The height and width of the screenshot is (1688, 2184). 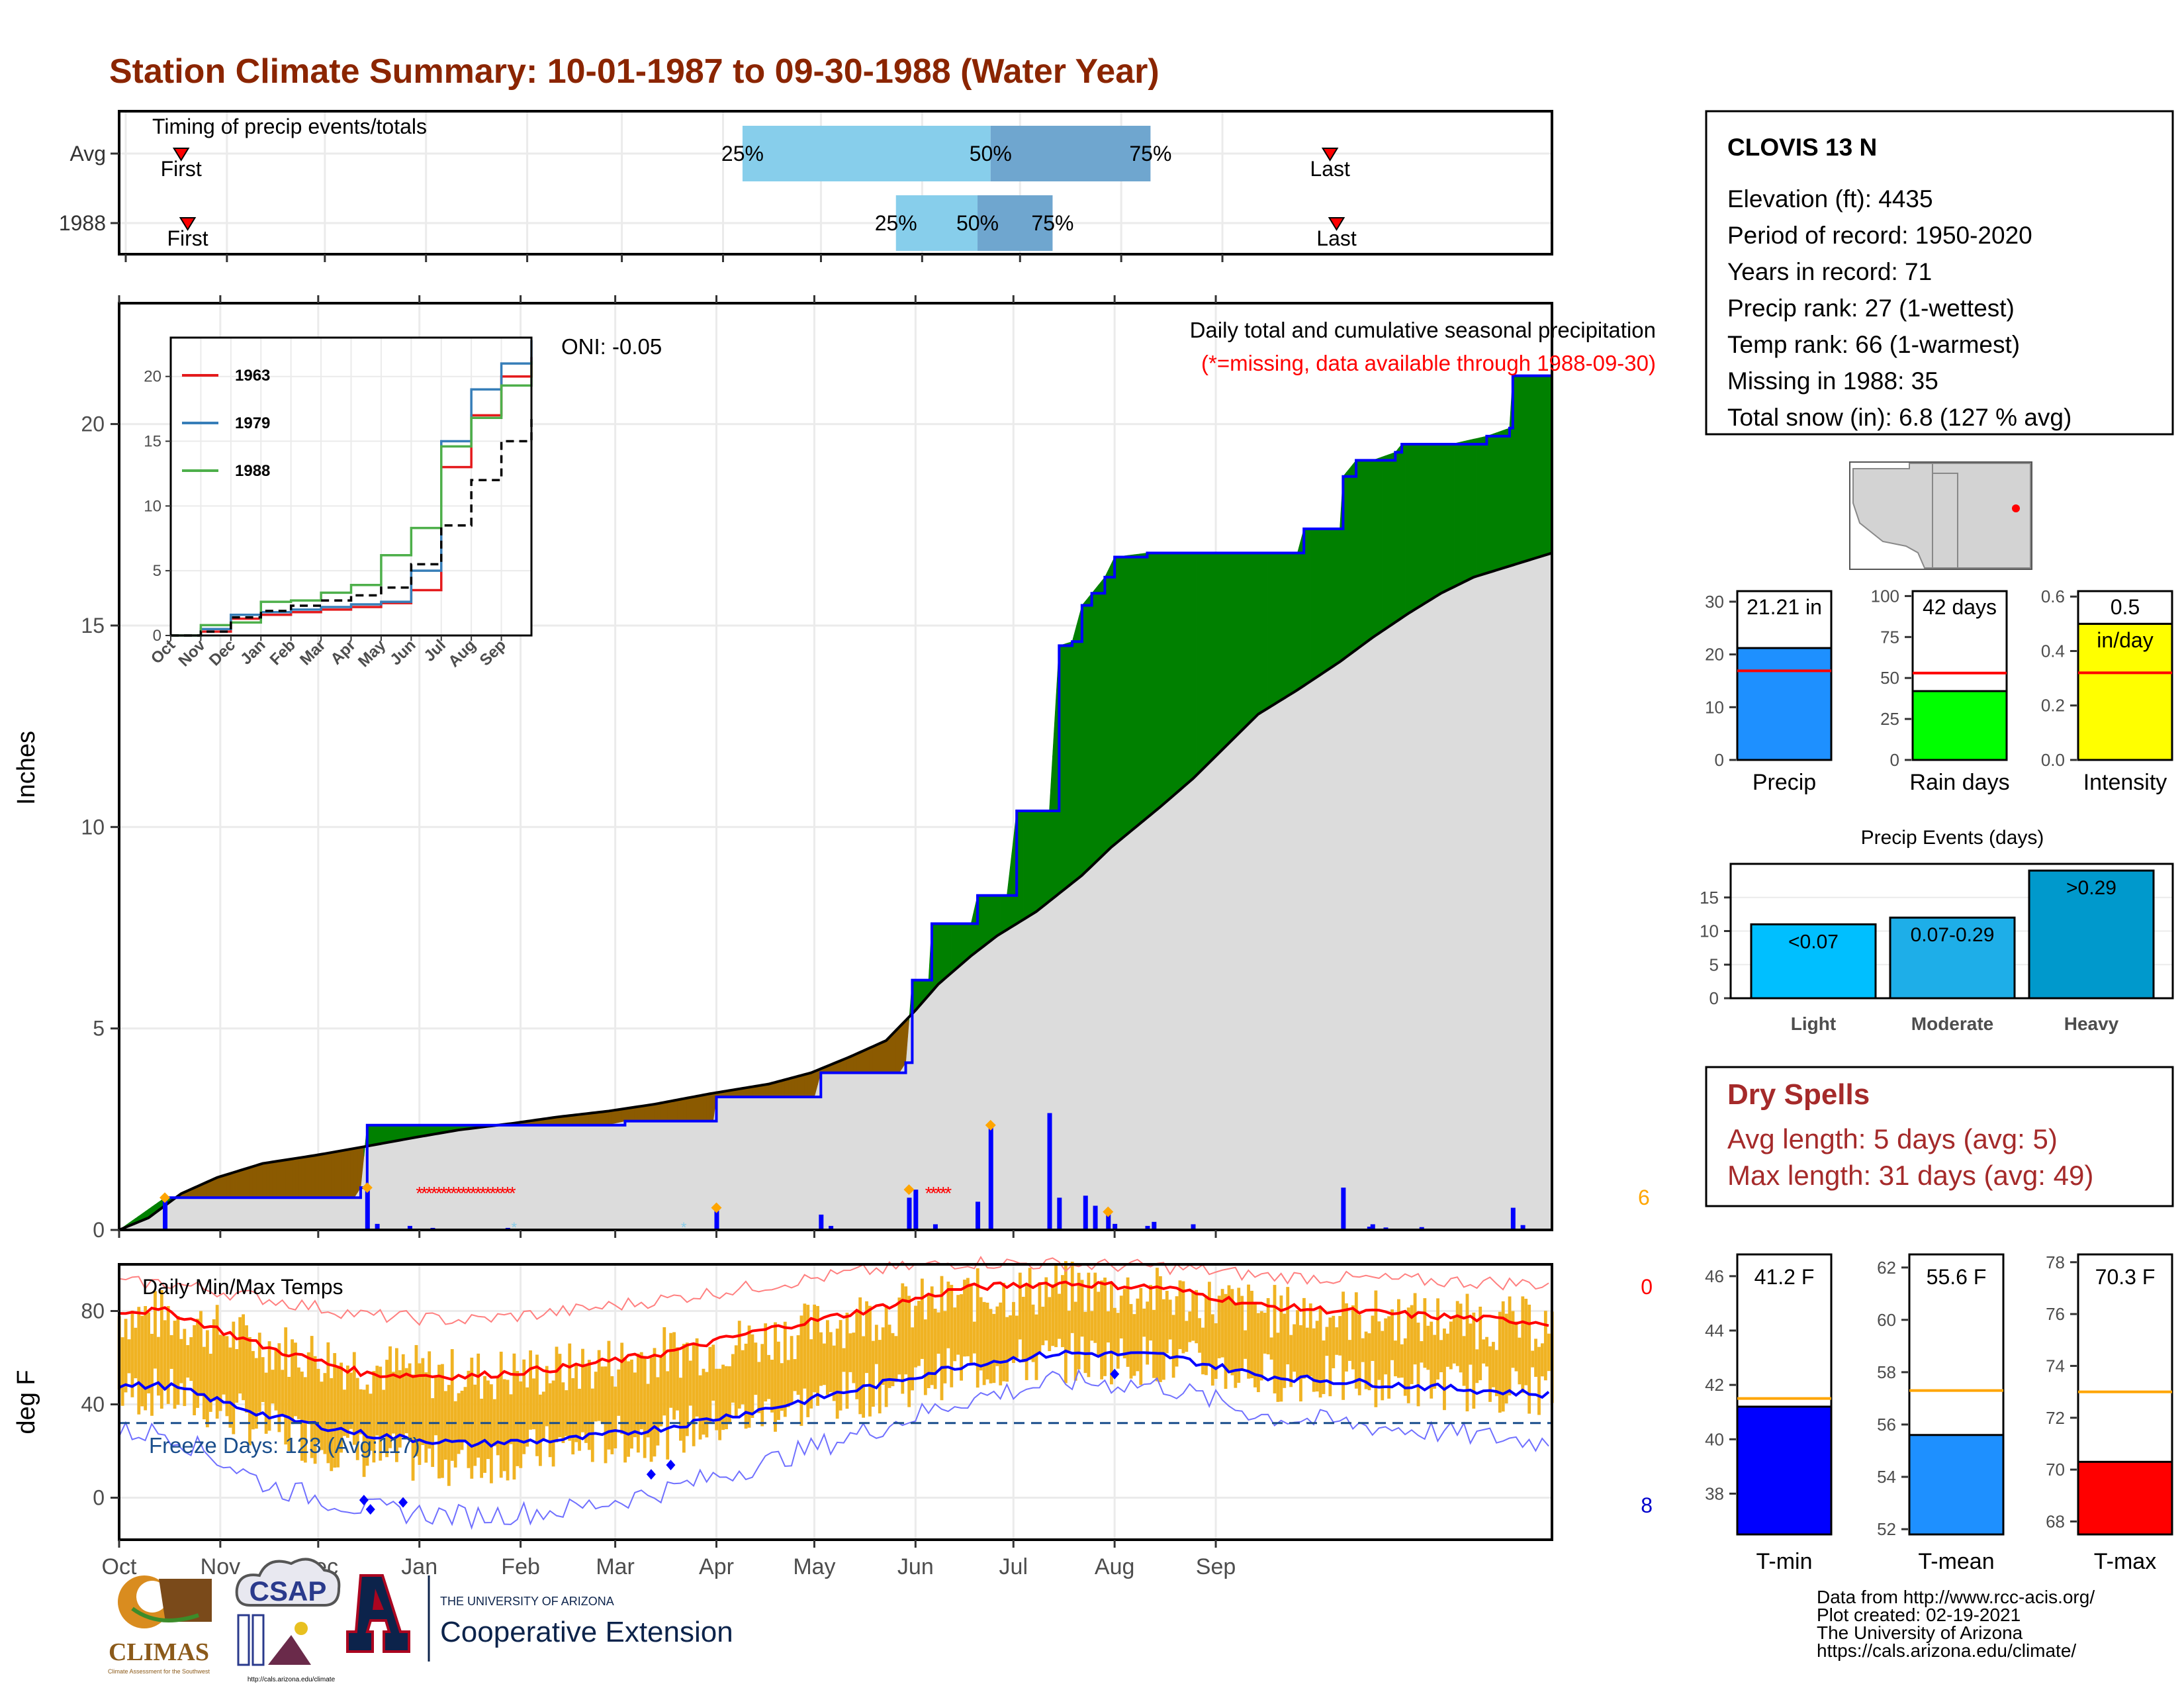 I want to click on events-ytick-label: 15, so click(x=1709, y=898).